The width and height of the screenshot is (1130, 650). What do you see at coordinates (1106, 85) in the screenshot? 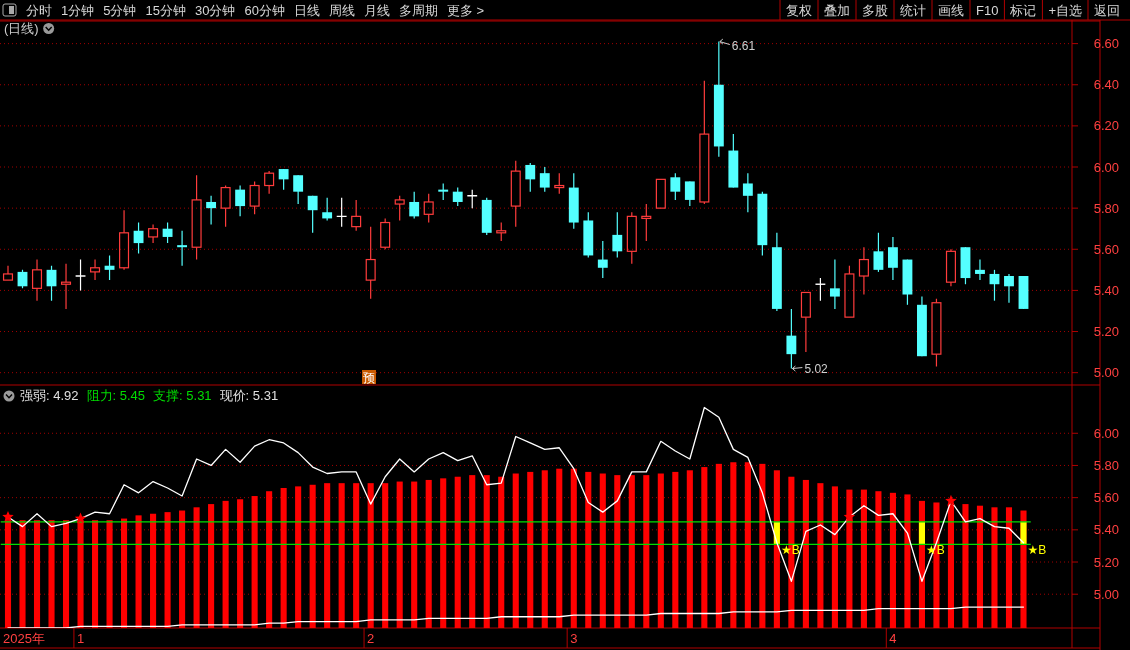
I see `y-tick-label: 6.40` at bounding box center [1106, 85].